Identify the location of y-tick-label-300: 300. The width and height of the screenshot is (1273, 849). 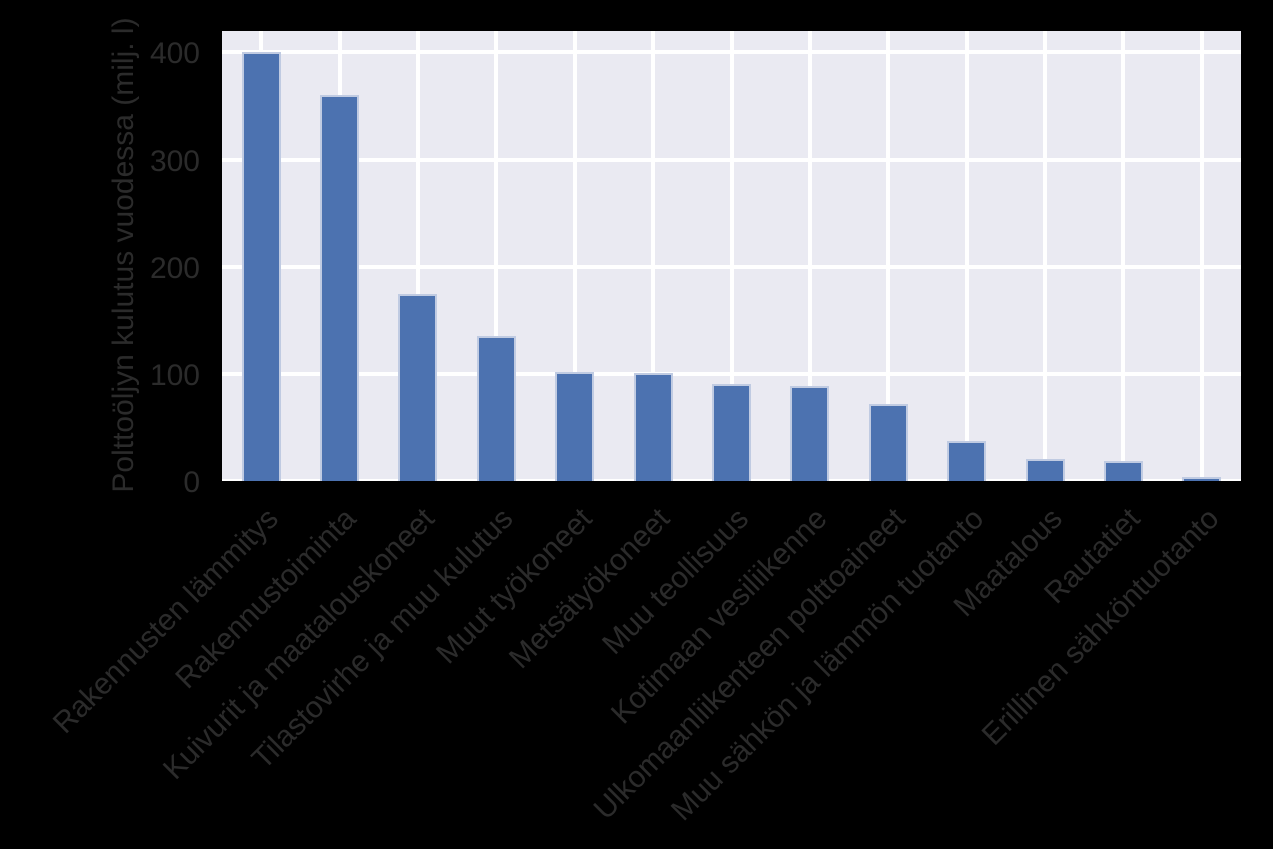
(174, 161).